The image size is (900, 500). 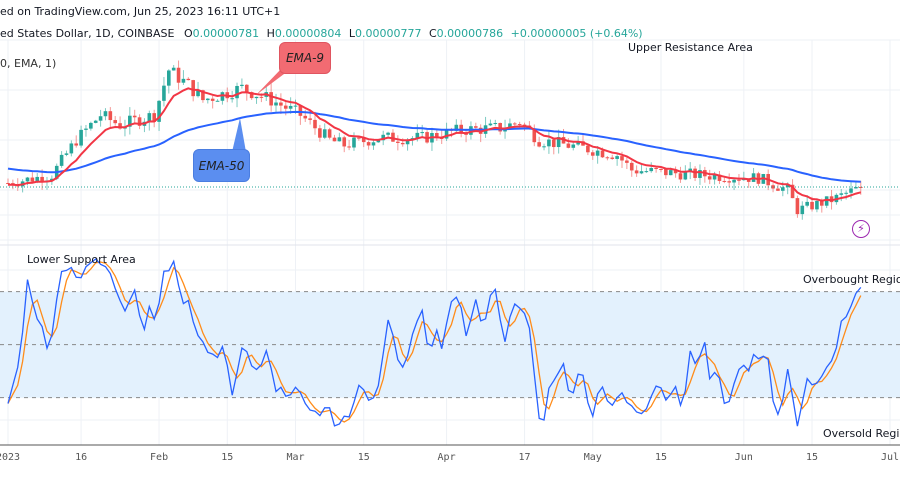 What do you see at coordinates (305, 58) in the screenshot?
I see `ema9-callout: EMA-9` at bounding box center [305, 58].